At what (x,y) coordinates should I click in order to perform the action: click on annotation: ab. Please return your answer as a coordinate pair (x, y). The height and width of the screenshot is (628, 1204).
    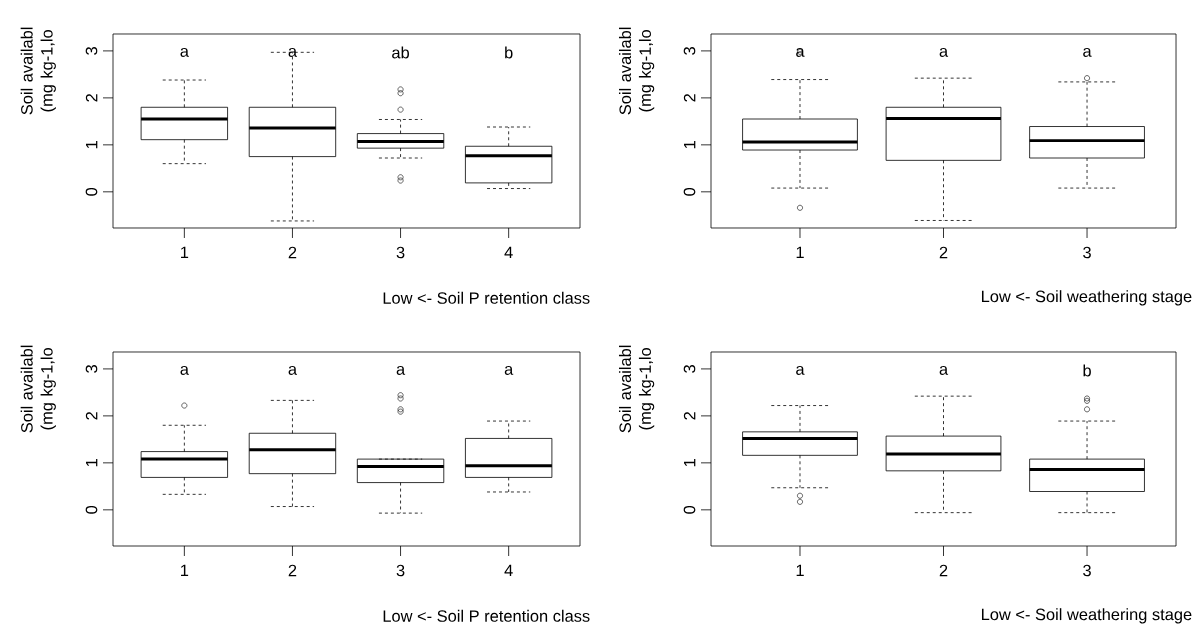
    Looking at the image, I should click on (400, 52).